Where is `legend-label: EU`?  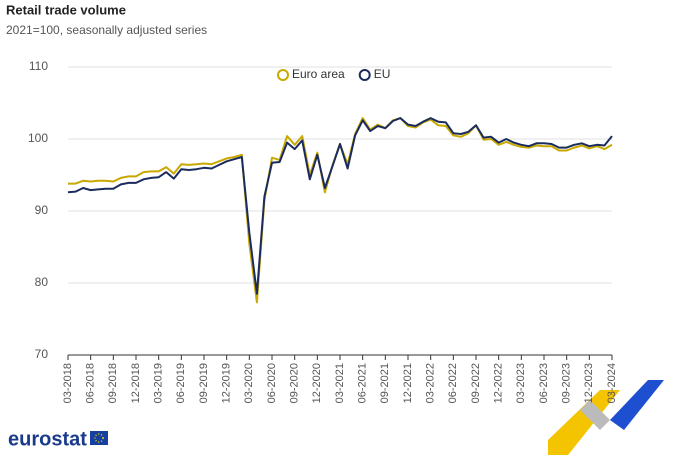
legend-label: EU is located at coordinates (382, 74).